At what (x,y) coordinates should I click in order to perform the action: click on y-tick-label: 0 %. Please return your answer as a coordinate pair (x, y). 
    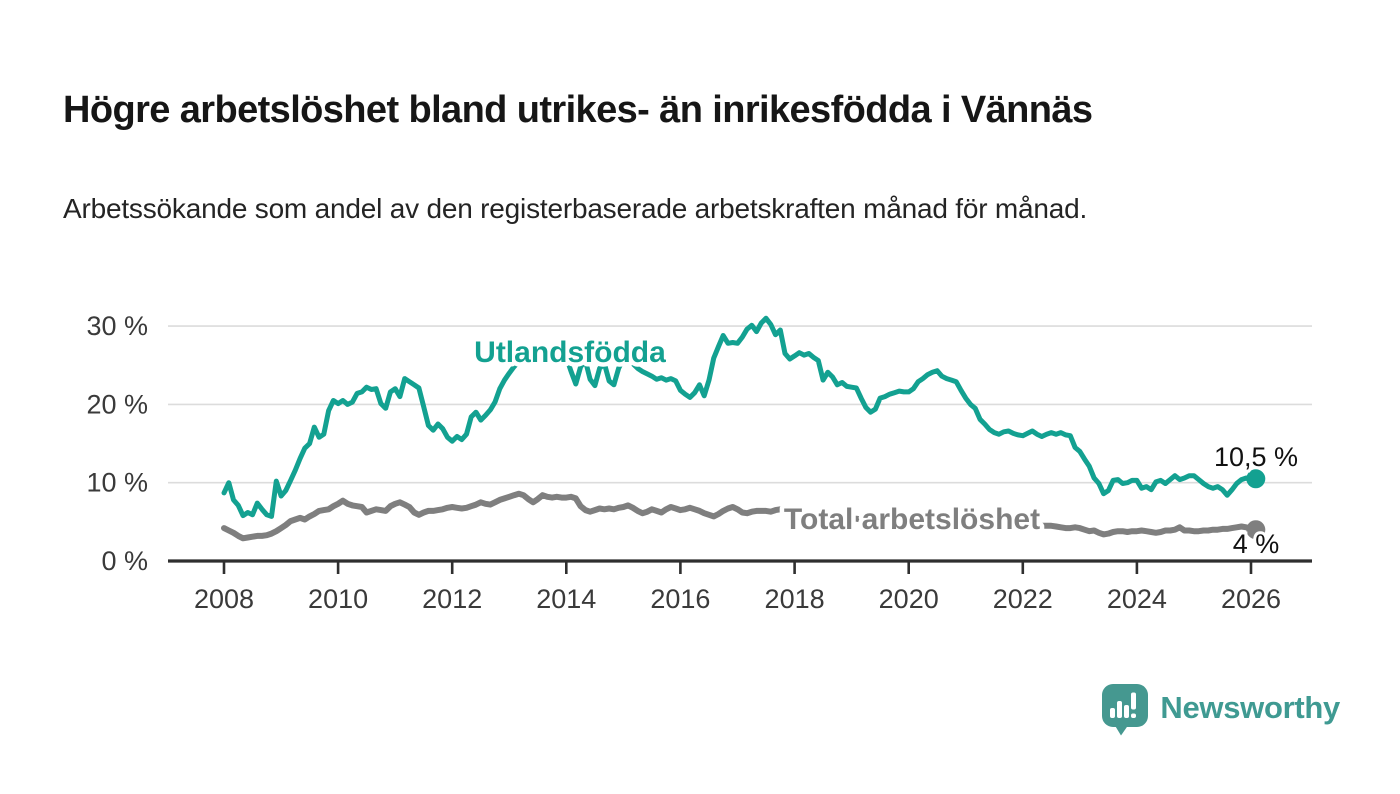
    Looking at the image, I should click on (124, 561).